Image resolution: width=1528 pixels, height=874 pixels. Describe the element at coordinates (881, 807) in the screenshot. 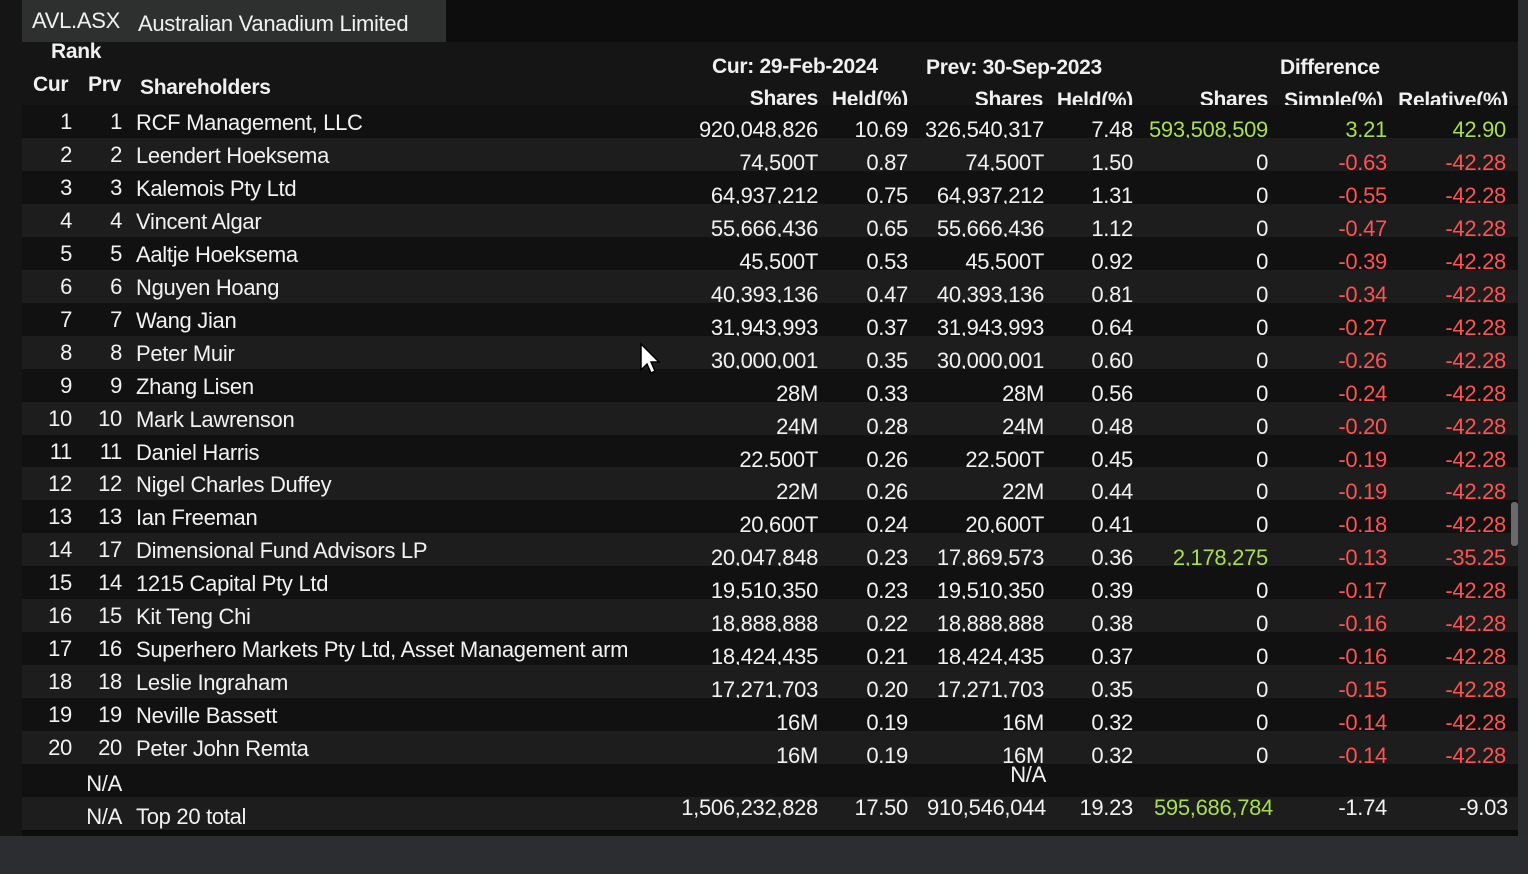

I see `total-cur-held: 17.50` at that location.